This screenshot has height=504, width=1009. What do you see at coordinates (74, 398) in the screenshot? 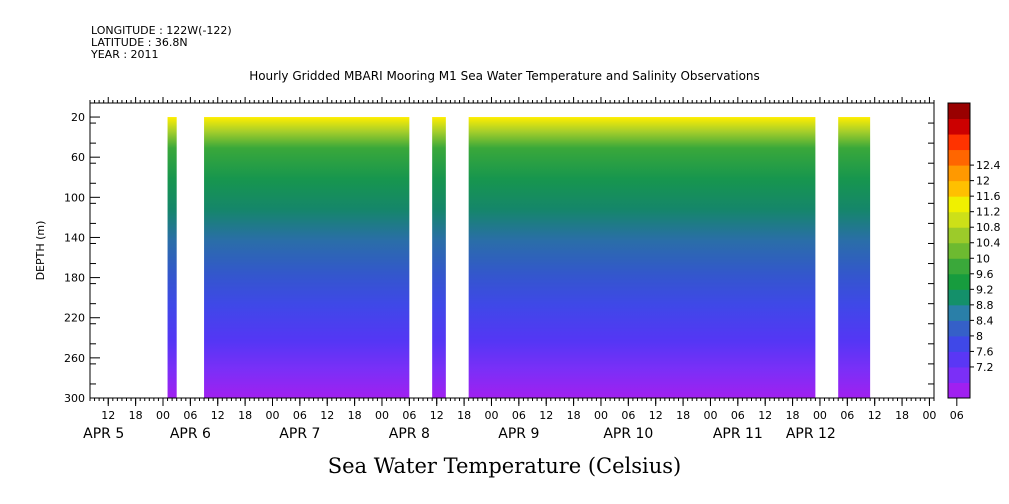
I see `y-tick-label: 300` at bounding box center [74, 398].